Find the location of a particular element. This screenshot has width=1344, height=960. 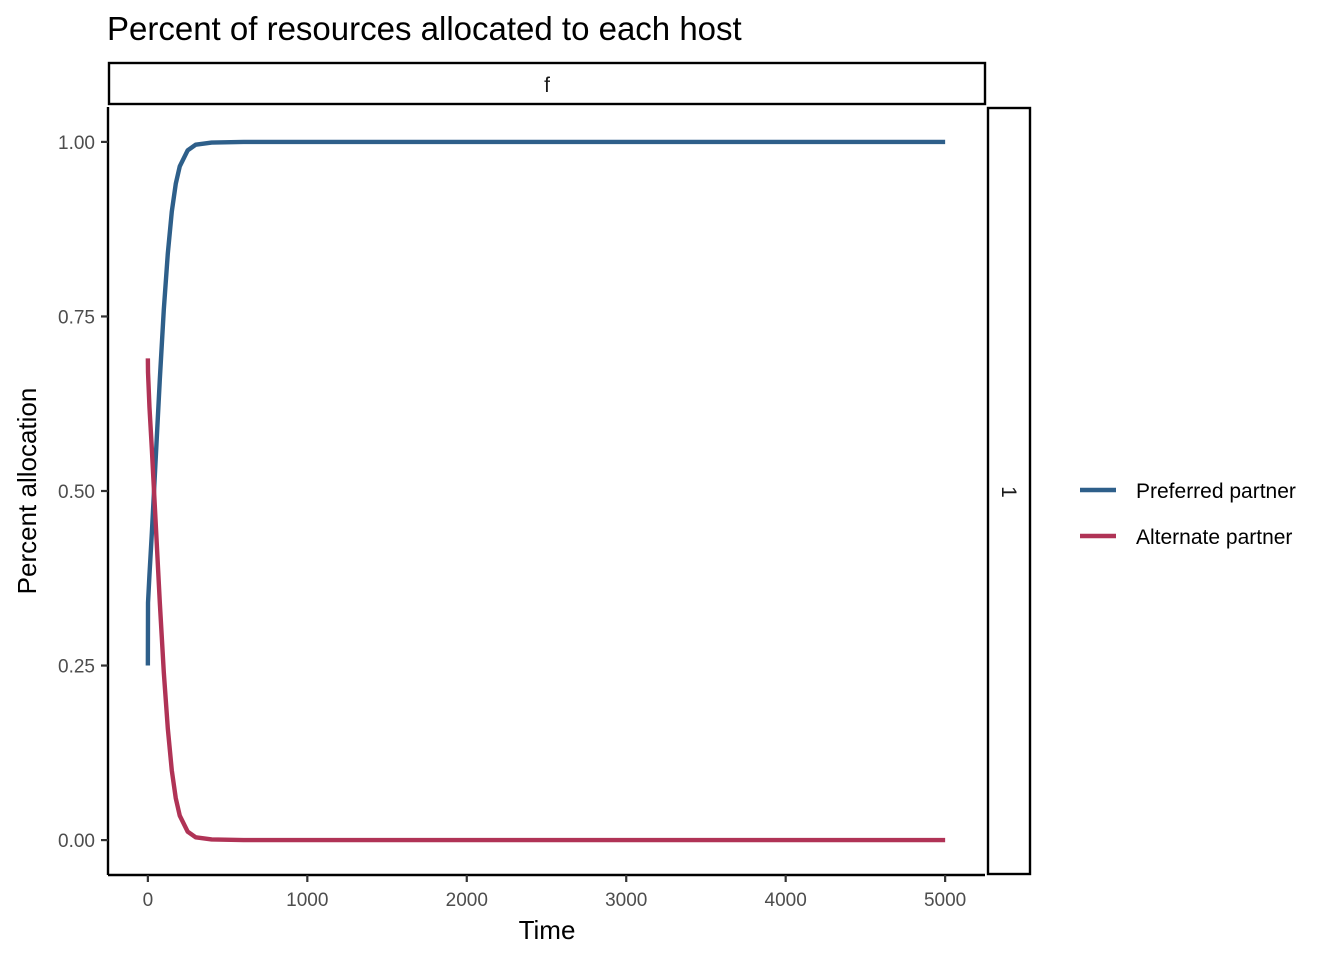

y-tick-label: 0.75 is located at coordinates (76, 317).